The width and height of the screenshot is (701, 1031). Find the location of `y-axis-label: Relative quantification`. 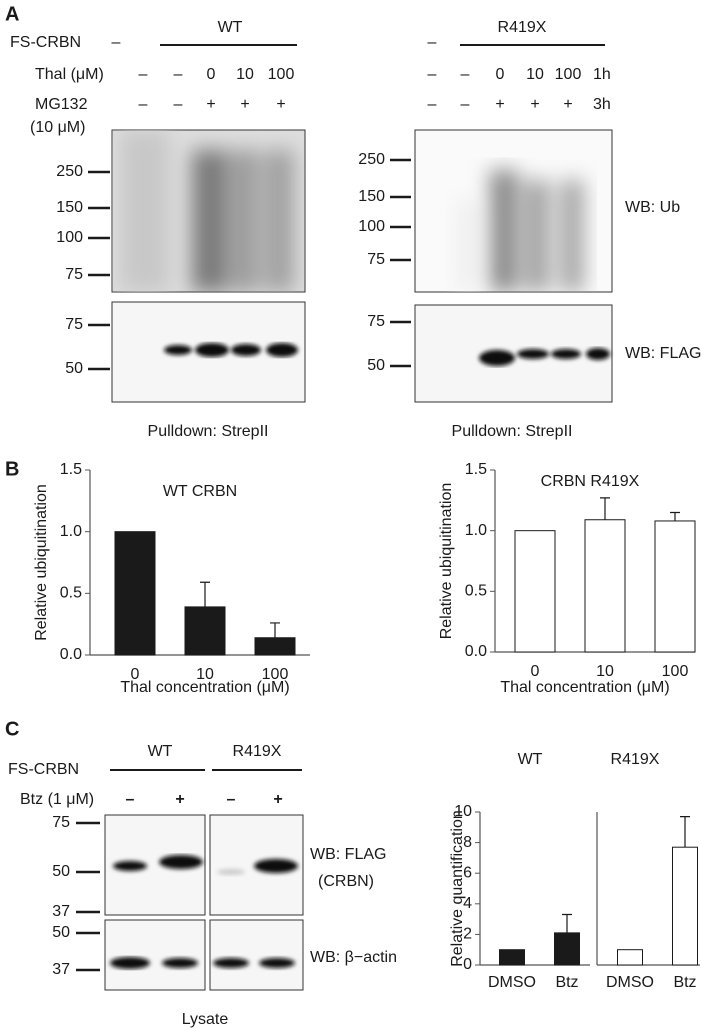

y-axis-label: Relative quantification is located at coordinates (457, 888).